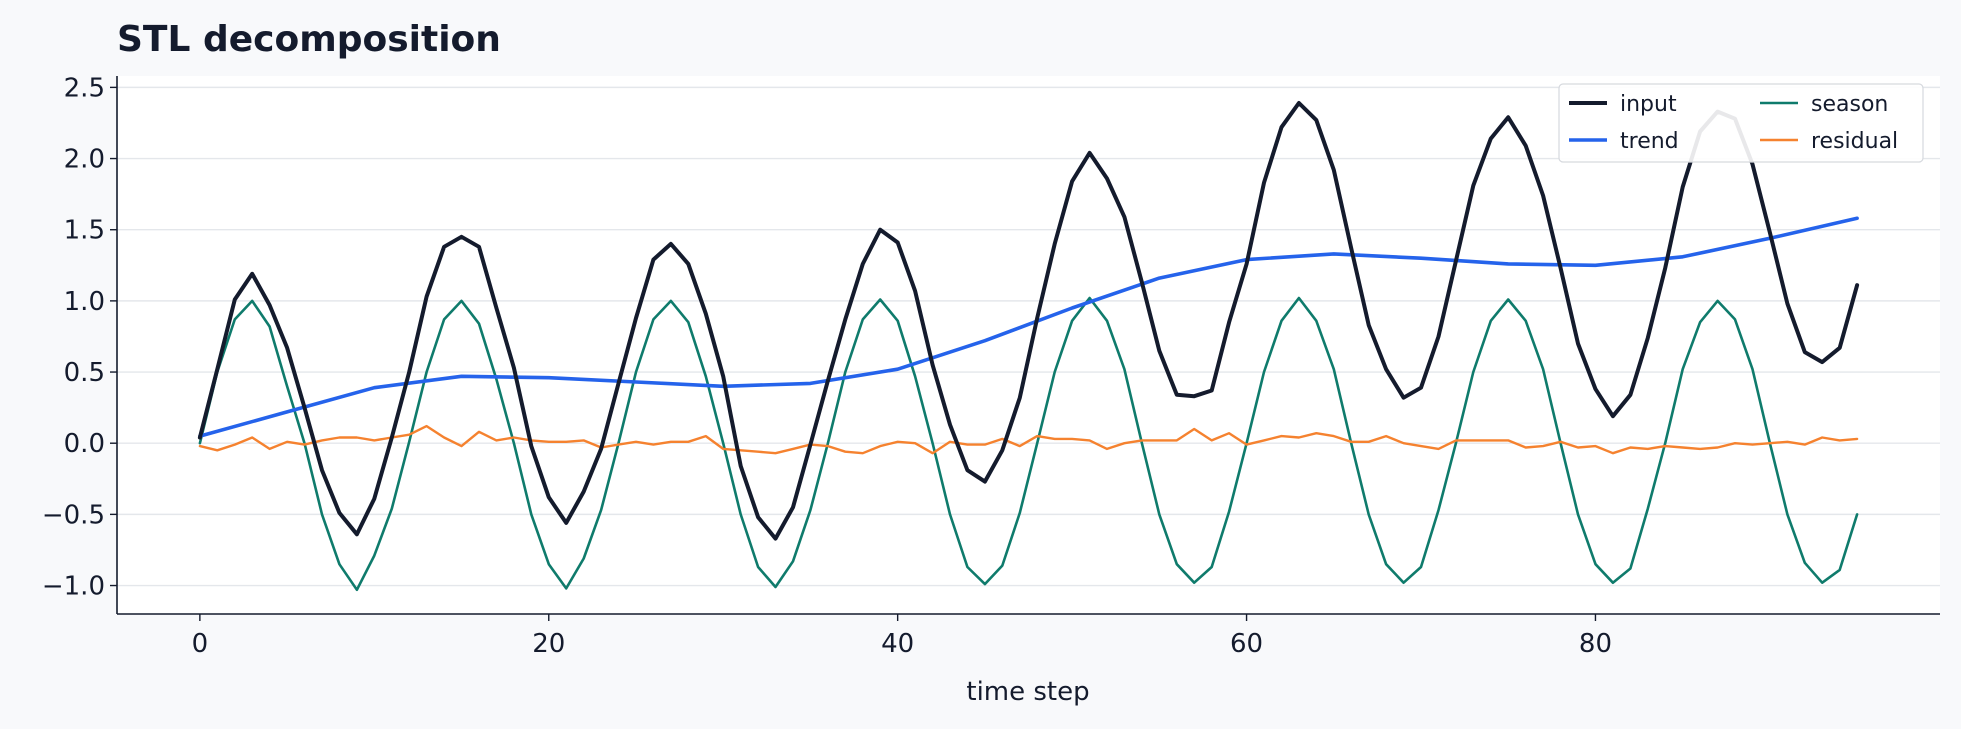  Describe the element at coordinates (84, 88) in the screenshot. I see `y-tick-label: 2.5` at that location.